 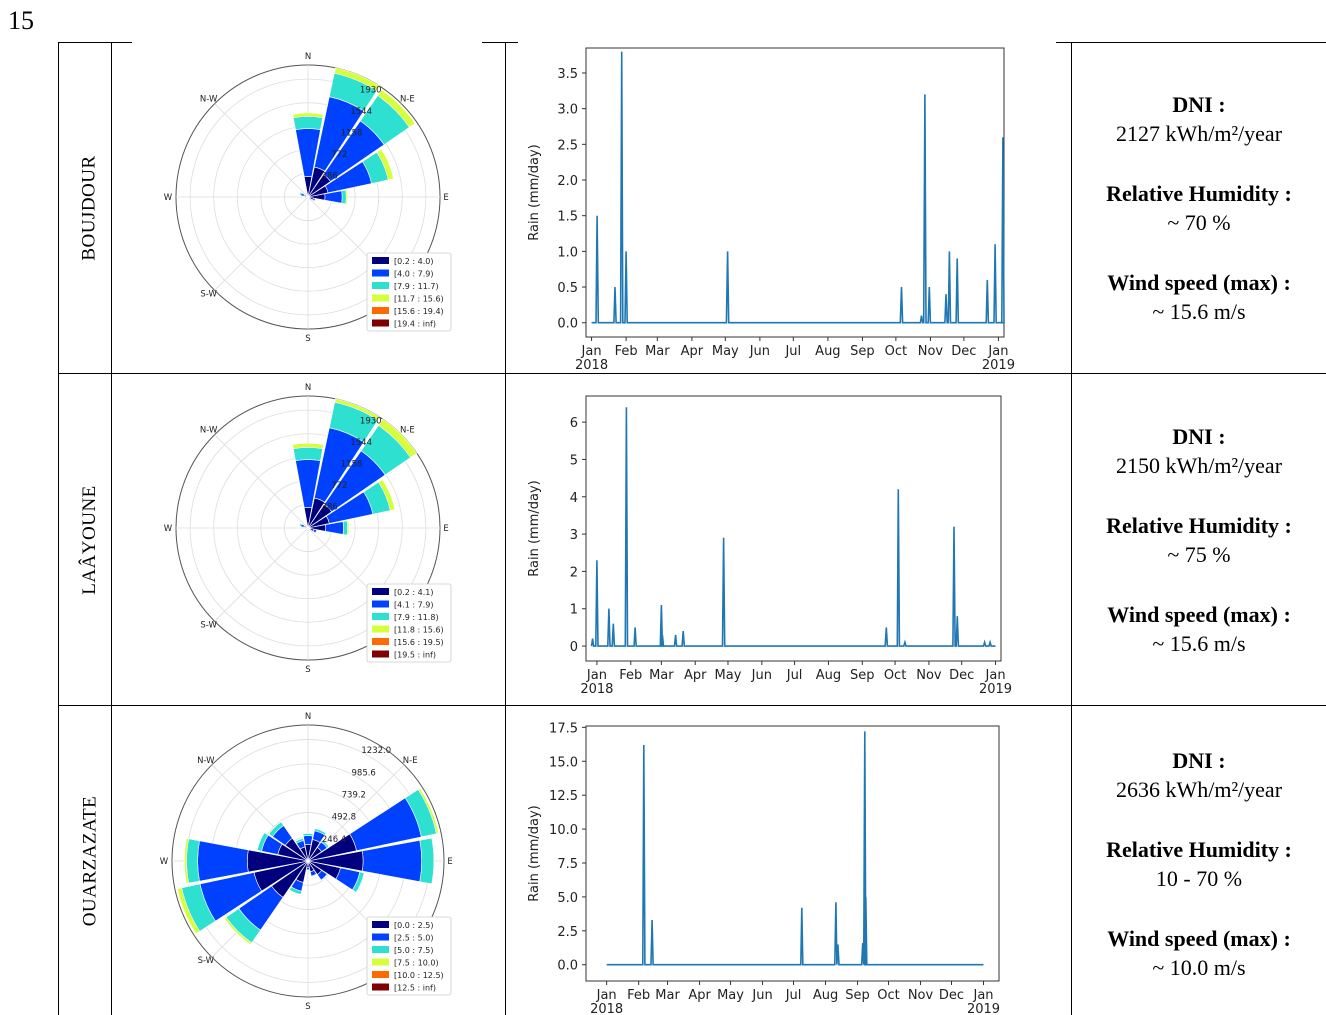 What do you see at coordinates (574, 647) in the screenshot?
I see `y-tick-label: 0` at bounding box center [574, 647].